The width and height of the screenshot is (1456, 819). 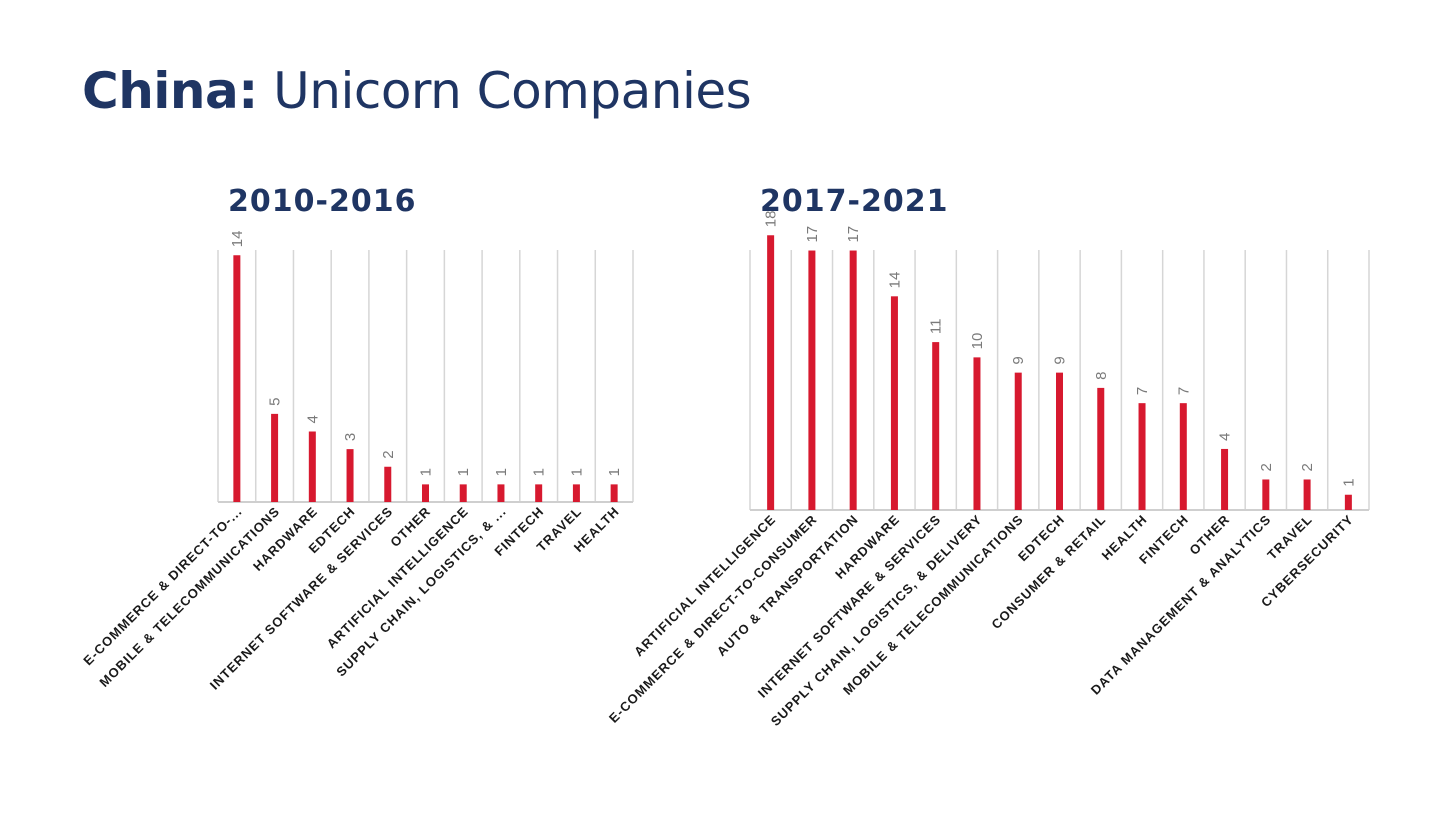 I want to click on data-label-health: 7, so click(x=1142, y=391).